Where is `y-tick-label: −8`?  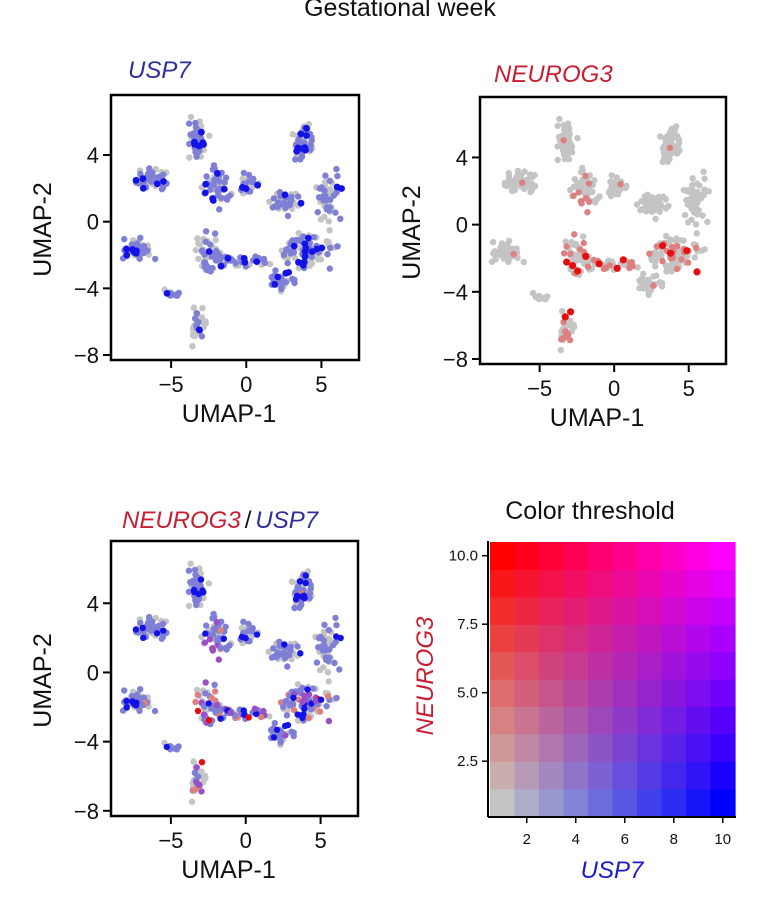 y-tick-label: −8 is located at coordinates (86, 811).